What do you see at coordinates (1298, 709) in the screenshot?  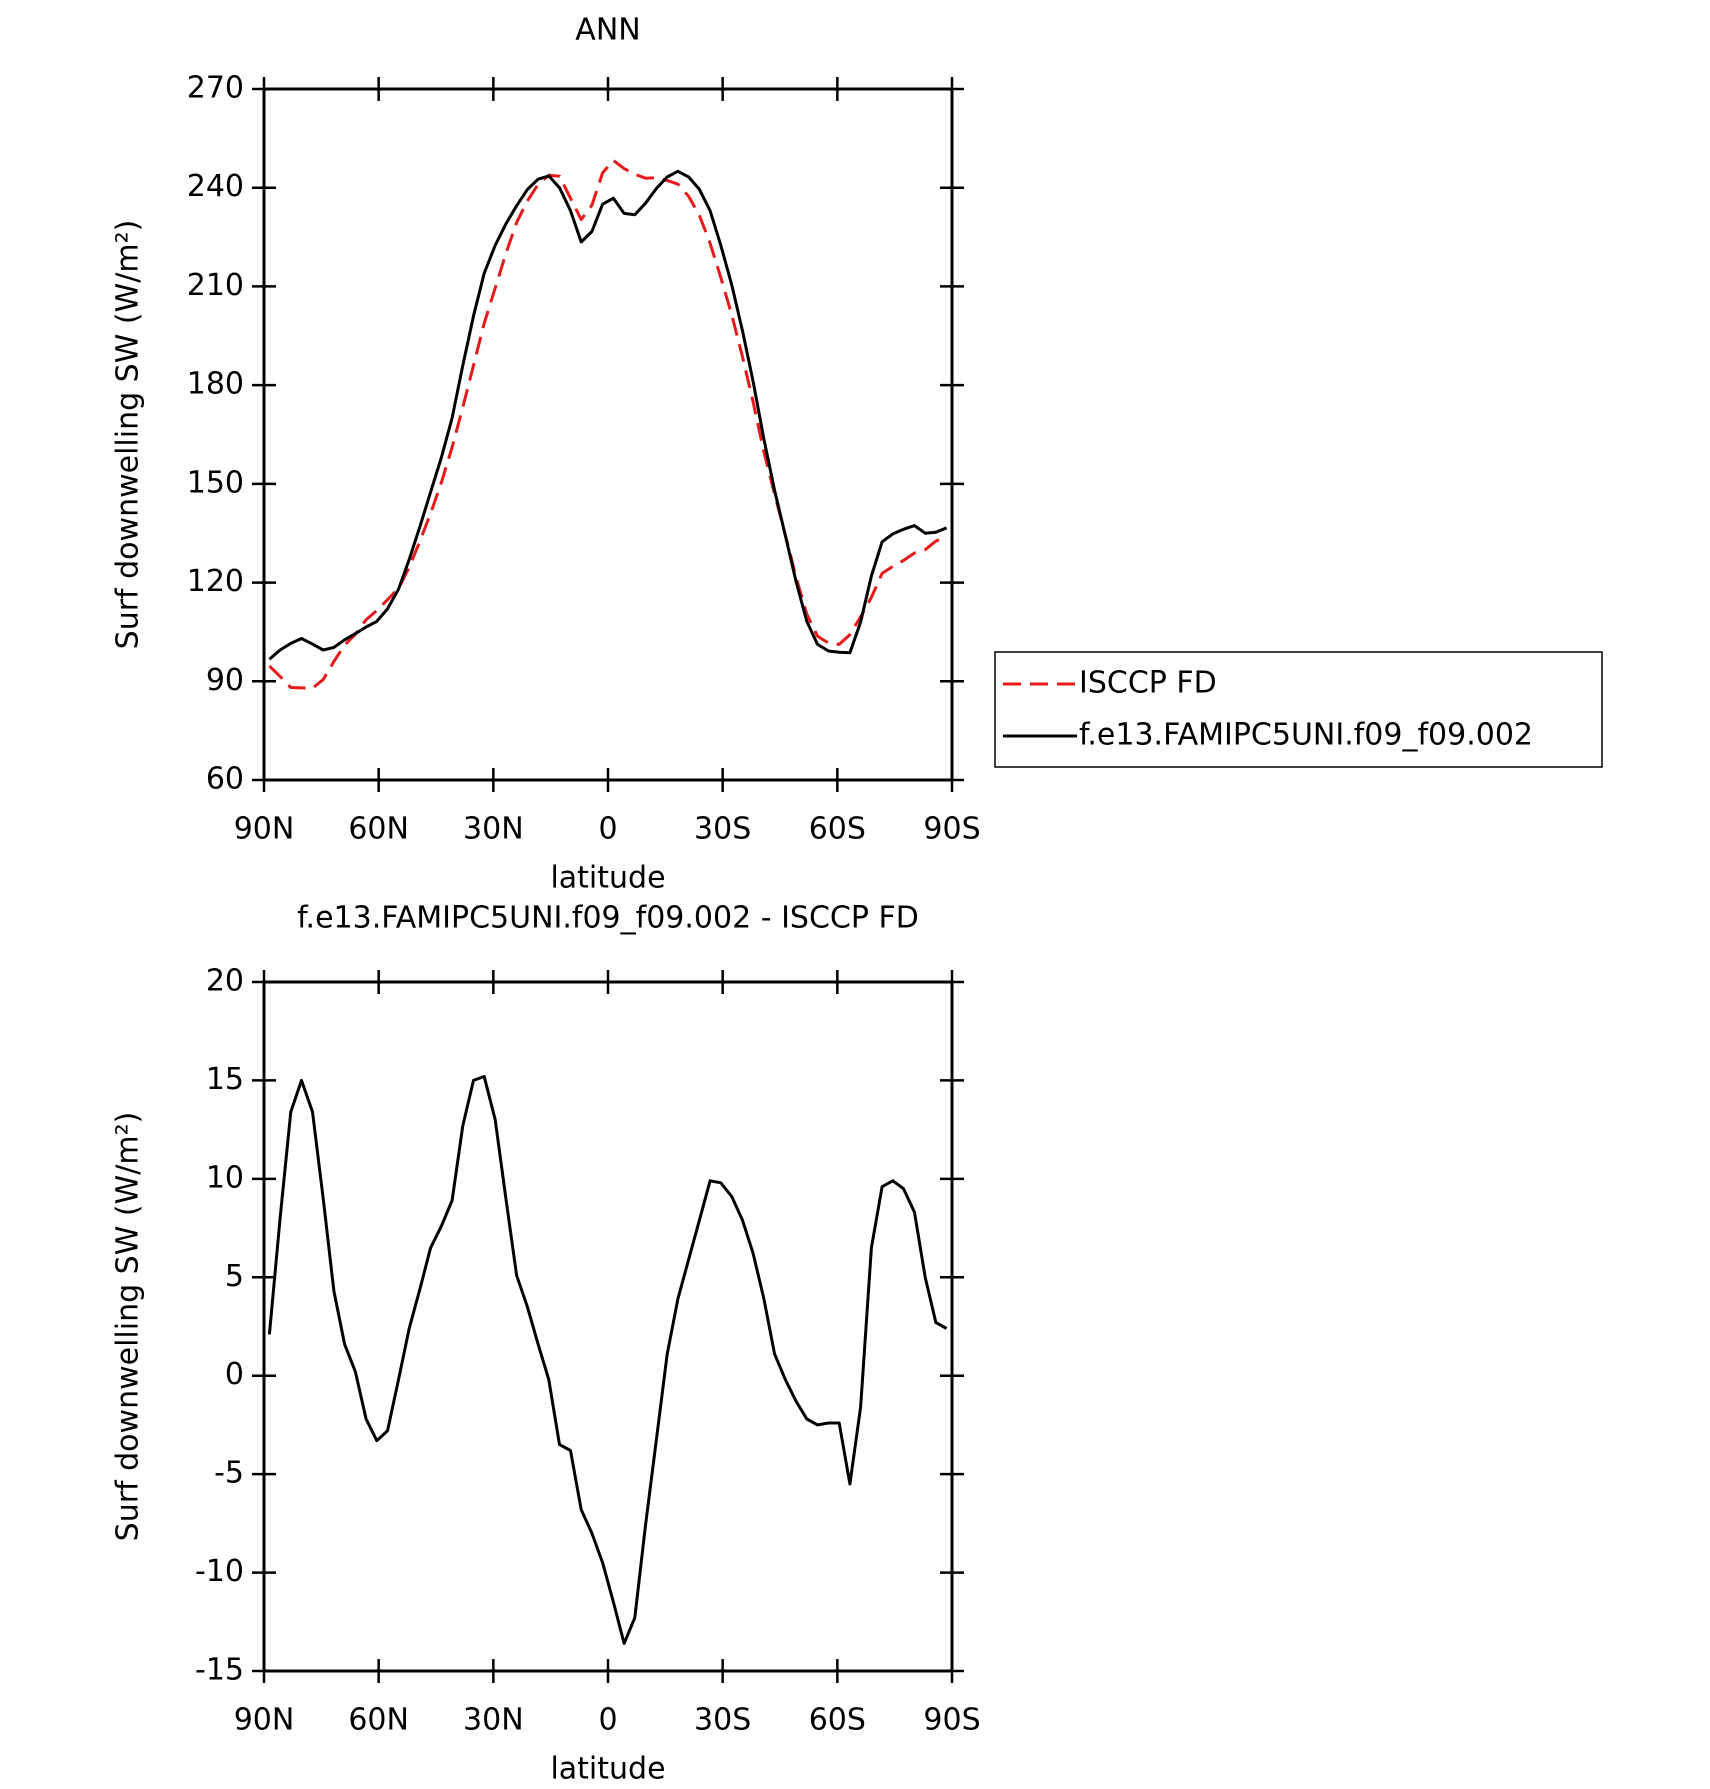 I see `legend-box` at bounding box center [1298, 709].